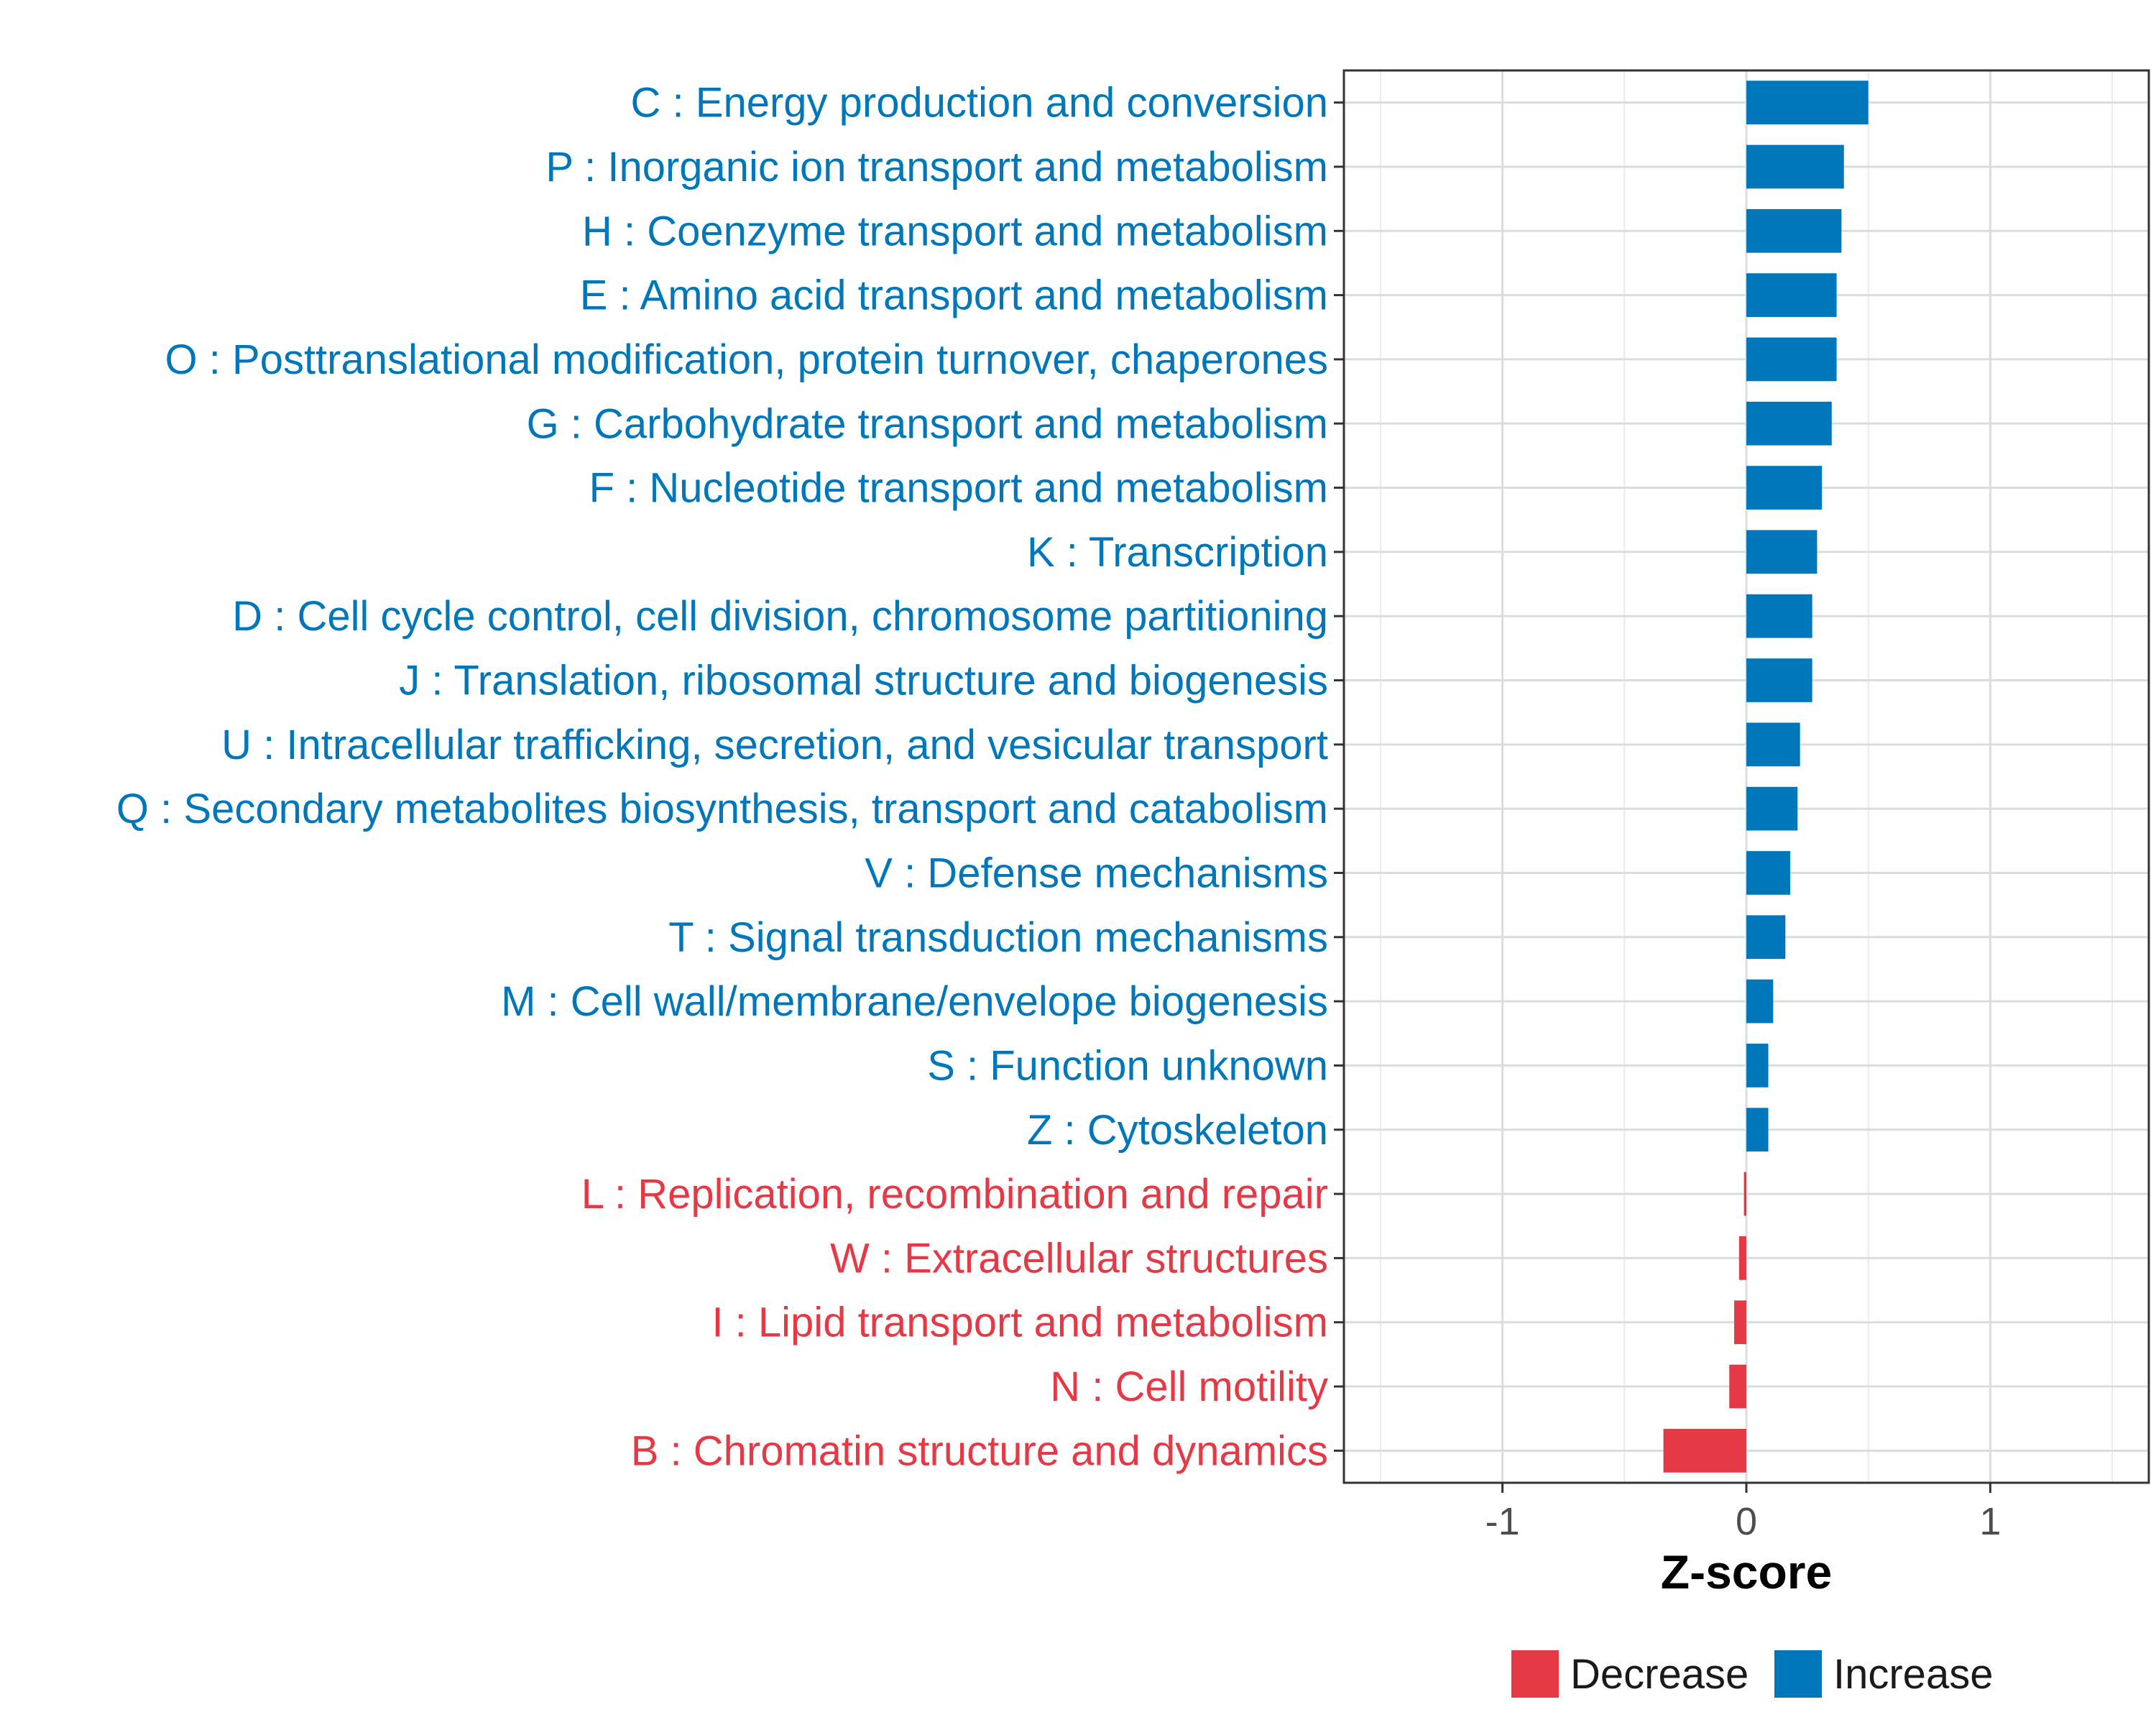 This screenshot has width=2156, height=1725. Describe the element at coordinates (1990, 1521) in the screenshot. I see `x-tick-label: 1` at that location.